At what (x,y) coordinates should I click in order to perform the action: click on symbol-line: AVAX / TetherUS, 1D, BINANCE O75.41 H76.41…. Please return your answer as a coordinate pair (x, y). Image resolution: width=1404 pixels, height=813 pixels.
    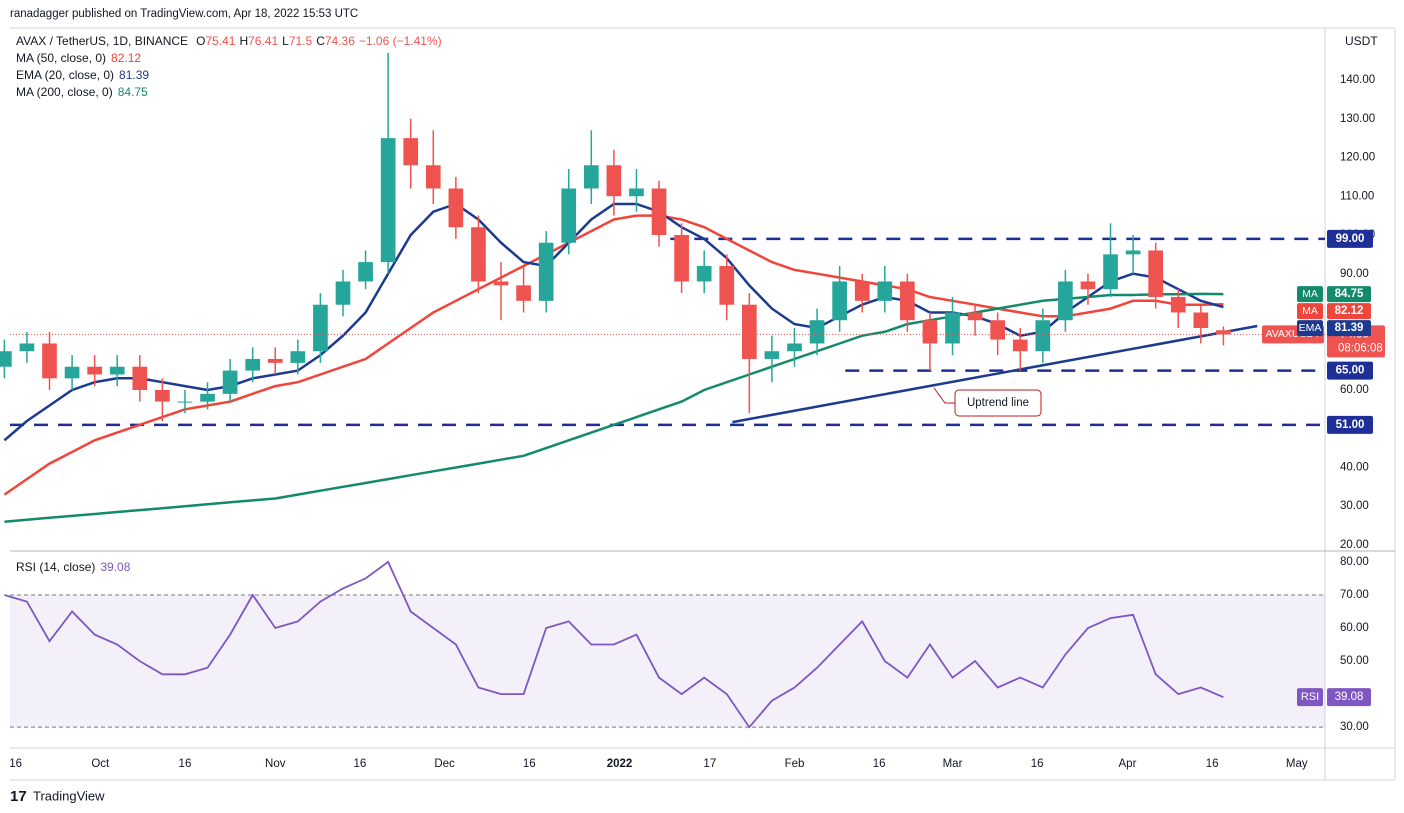
    Looking at the image, I should click on (229, 41).